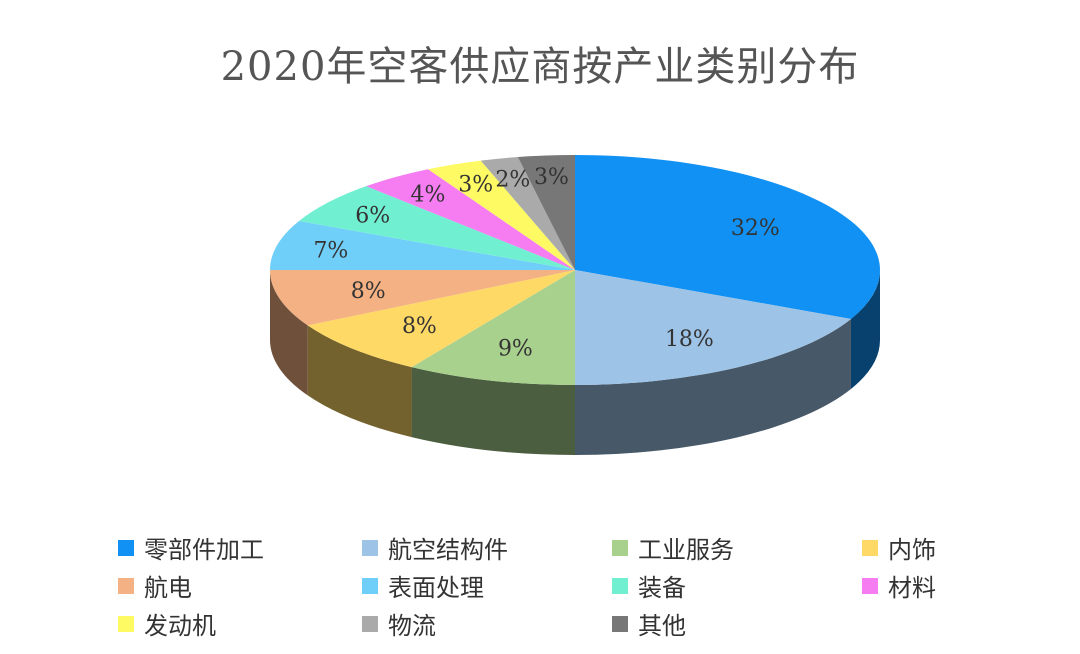 Image resolution: width=1080 pixels, height=654 pixels. Describe the element at coordinates (540, 67) in the screenshot. I see `chart-title: 2020年空客供应商按产业类别分布` at that location.